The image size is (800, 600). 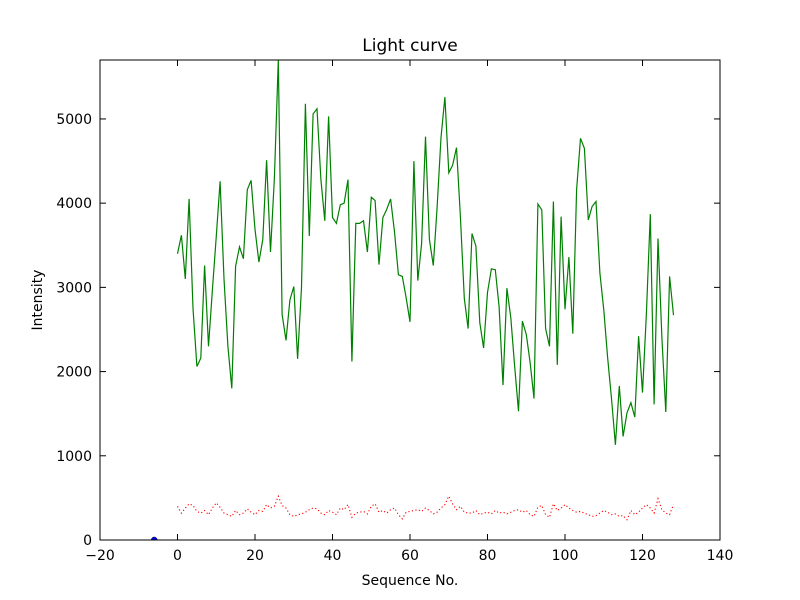 I want to click on y-tick-label: 2000, so click(x=74, y=373).